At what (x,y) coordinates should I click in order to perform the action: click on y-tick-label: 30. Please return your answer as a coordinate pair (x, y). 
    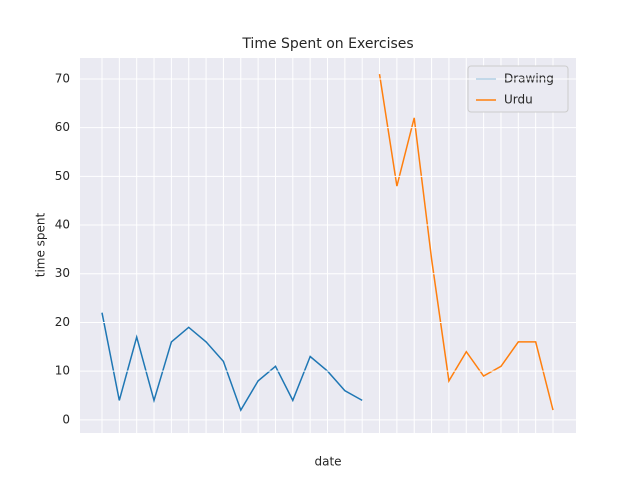
    Looking at the image, I should click on (62, 273).